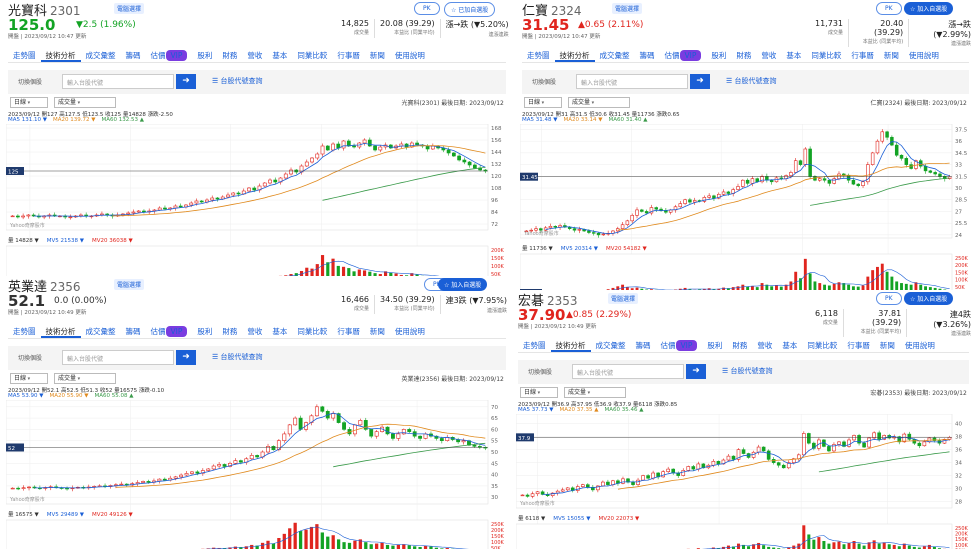 This screenshot has width=976, height=549. What do you see at coordinates (470, 9) in the screenshot?
I see `watchlist-added-button: ☆ 已加自選股` at bounding box center [470, 9].